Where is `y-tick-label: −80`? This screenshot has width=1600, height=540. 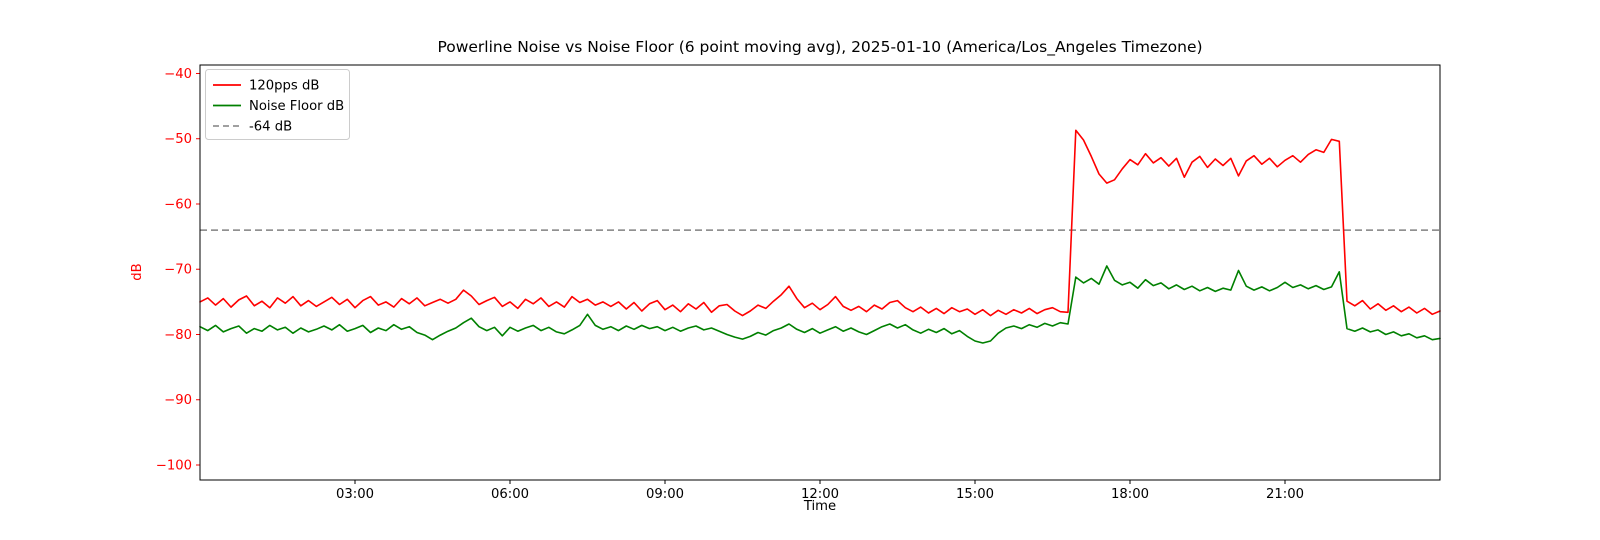 y-tick-label: −80 is located at coordinates (178, 335).